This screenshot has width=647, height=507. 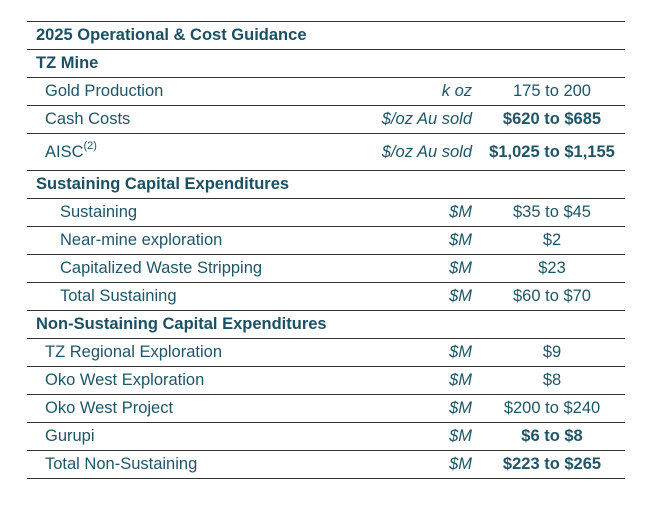 What do you see at coordinates (326, 465) in the screenshot?
I see `table-row: Total Non-Sustaining $M $223 to $265` at bounding box center [326, 465].